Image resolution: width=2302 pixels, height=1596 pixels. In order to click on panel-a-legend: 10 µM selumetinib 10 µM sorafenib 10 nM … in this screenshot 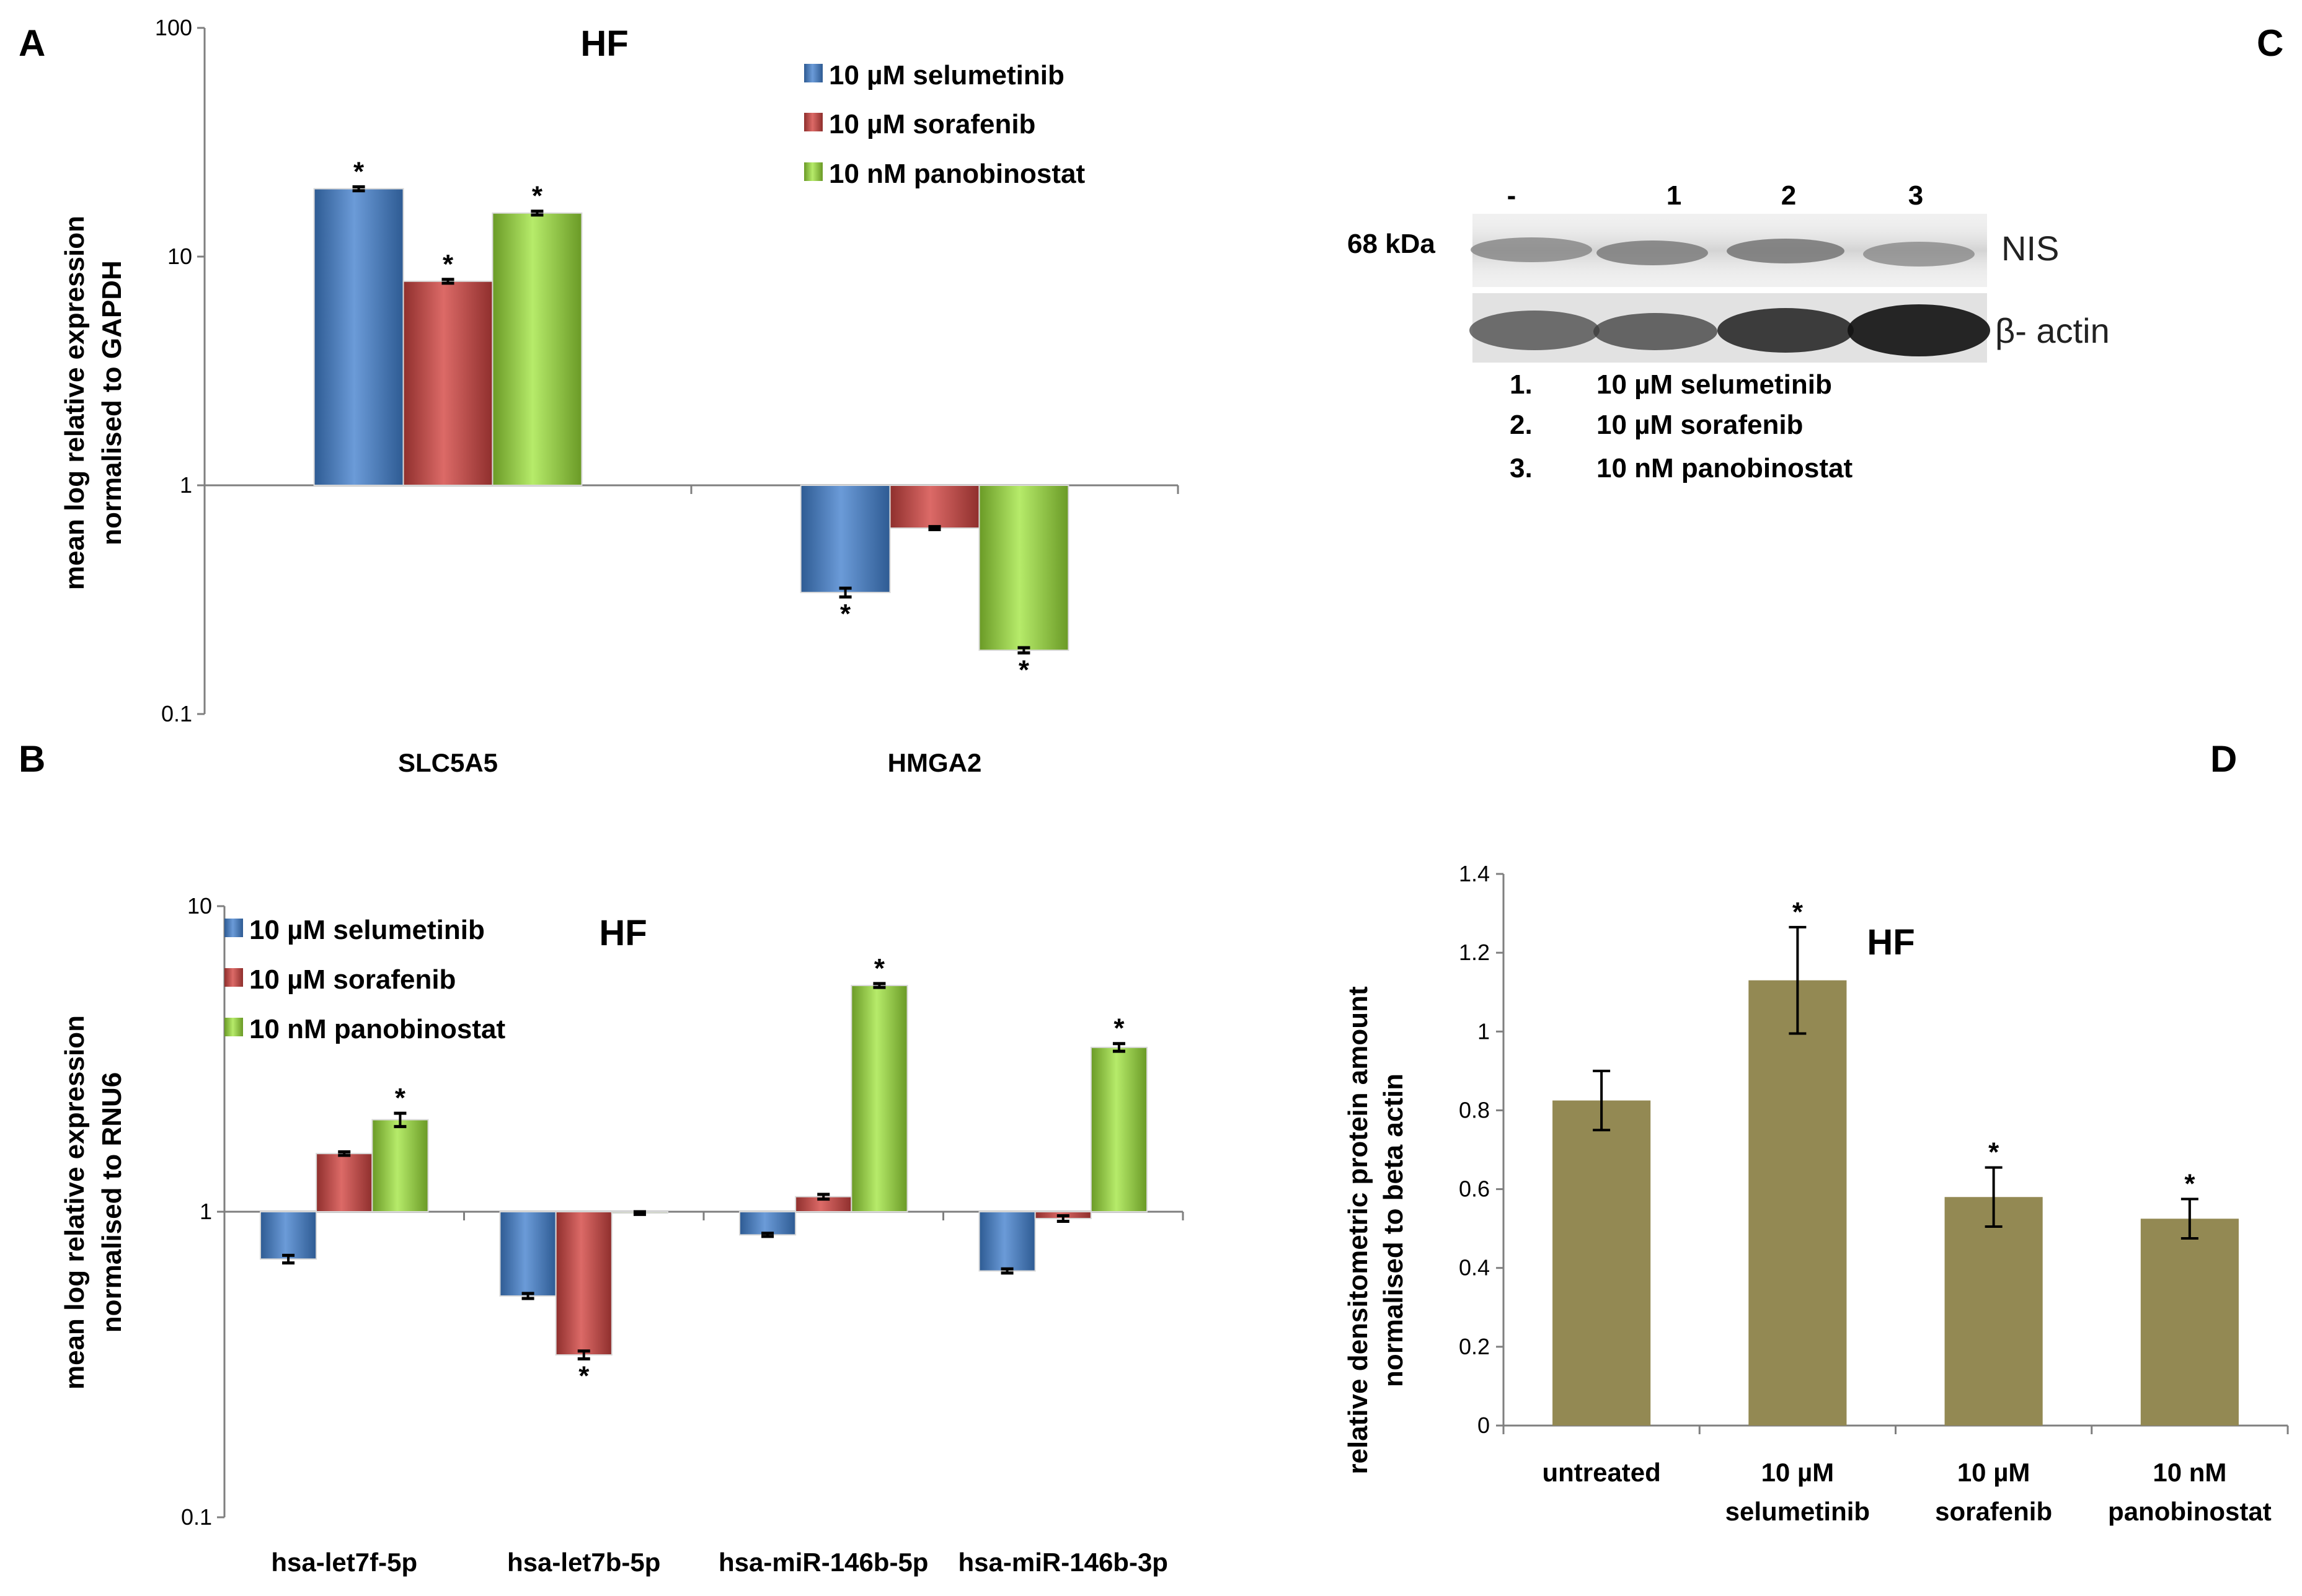, I will do `click(944, 124)`.